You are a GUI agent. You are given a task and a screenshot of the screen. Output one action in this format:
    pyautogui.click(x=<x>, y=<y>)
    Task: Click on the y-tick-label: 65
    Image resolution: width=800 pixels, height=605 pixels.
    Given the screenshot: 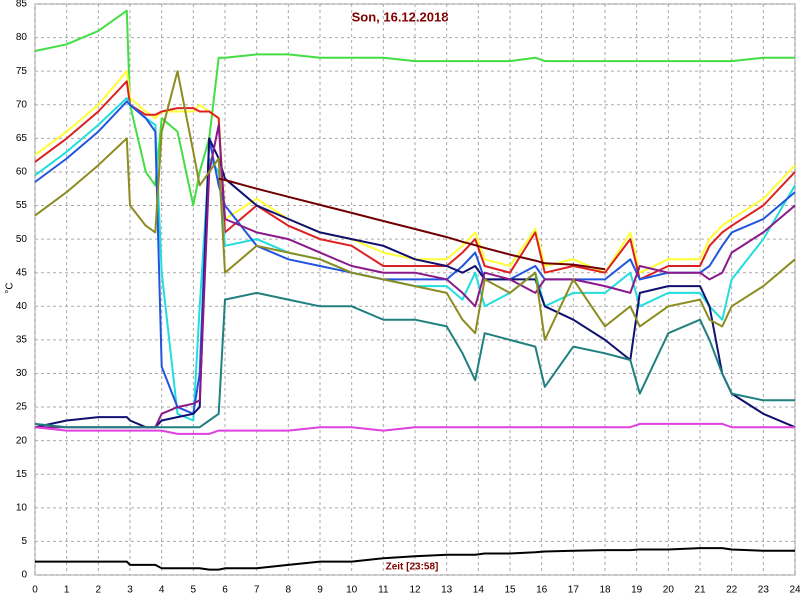 What is the action you would take?
    pyautogui.click(x=22, y=138)
    